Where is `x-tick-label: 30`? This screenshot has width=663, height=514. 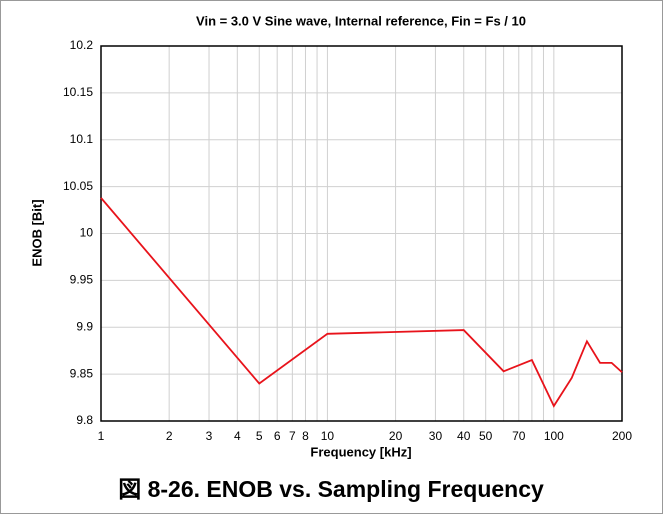 x-tick-label: 30 is located at coordinates (436, 436).